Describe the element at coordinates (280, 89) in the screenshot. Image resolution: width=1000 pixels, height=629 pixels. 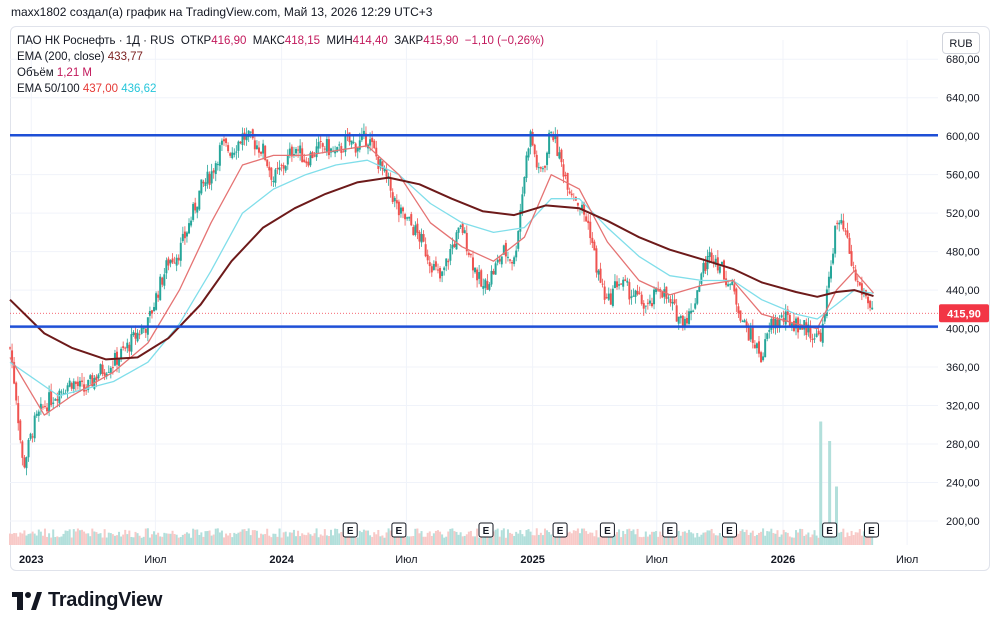
I see `legend-ema50-100-row: EMA 50/100 437,00 436,62` at that location.